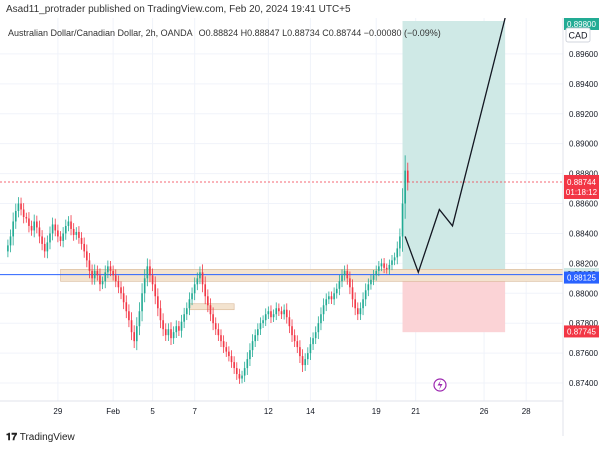 The height and width of the screenshot is (452, 600). I want to click on x-tick-label: 21, so click(415, 411).